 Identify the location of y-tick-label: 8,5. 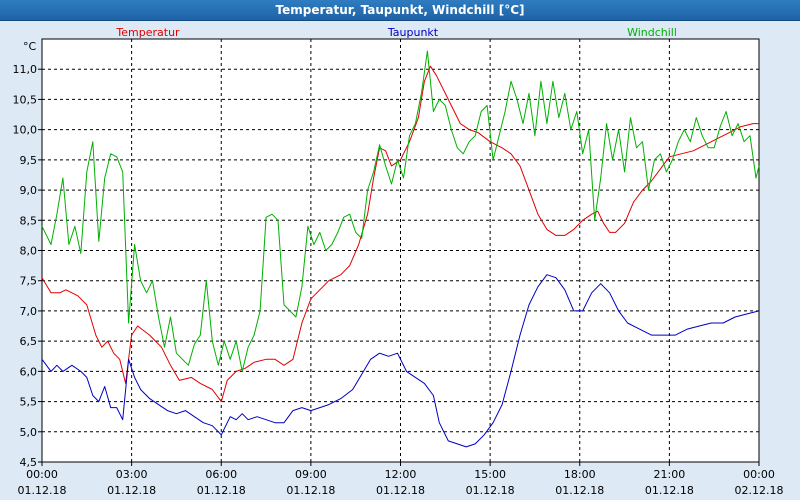
(29, 220).